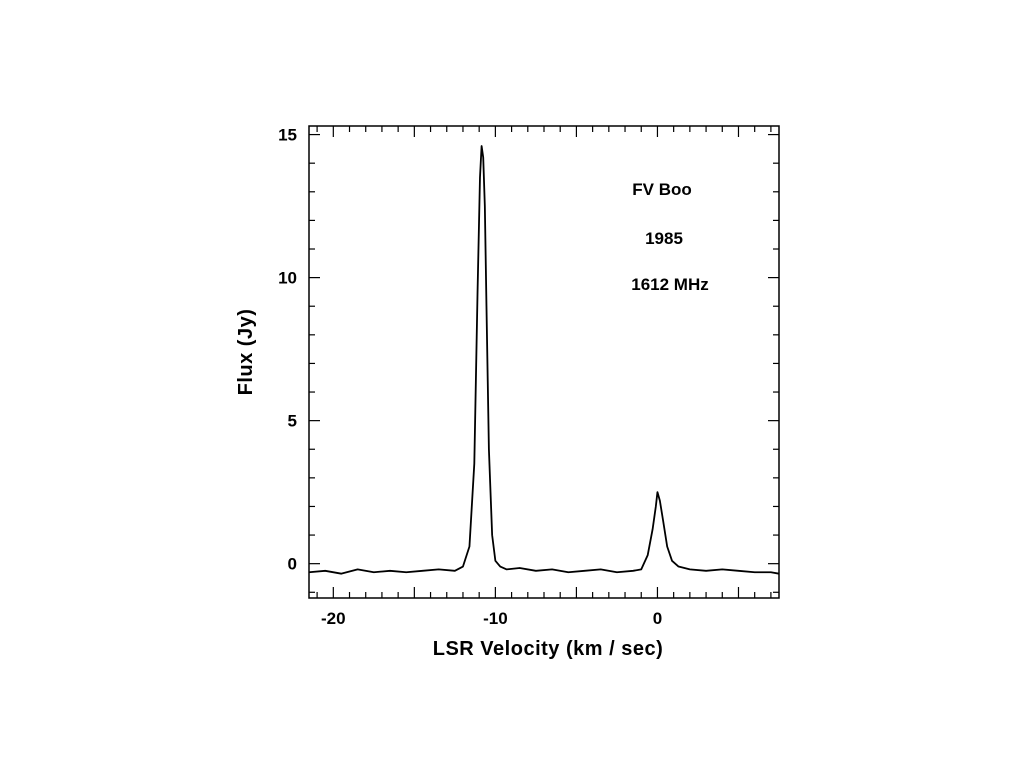 Image resolution: width=1024 pixels, height=773 pixels. What do you see at coordinates (548, 649) in the screenshot?
I see `x-axis-title: LSR Velocity (km / sec)` at bounding box center [548, 649].